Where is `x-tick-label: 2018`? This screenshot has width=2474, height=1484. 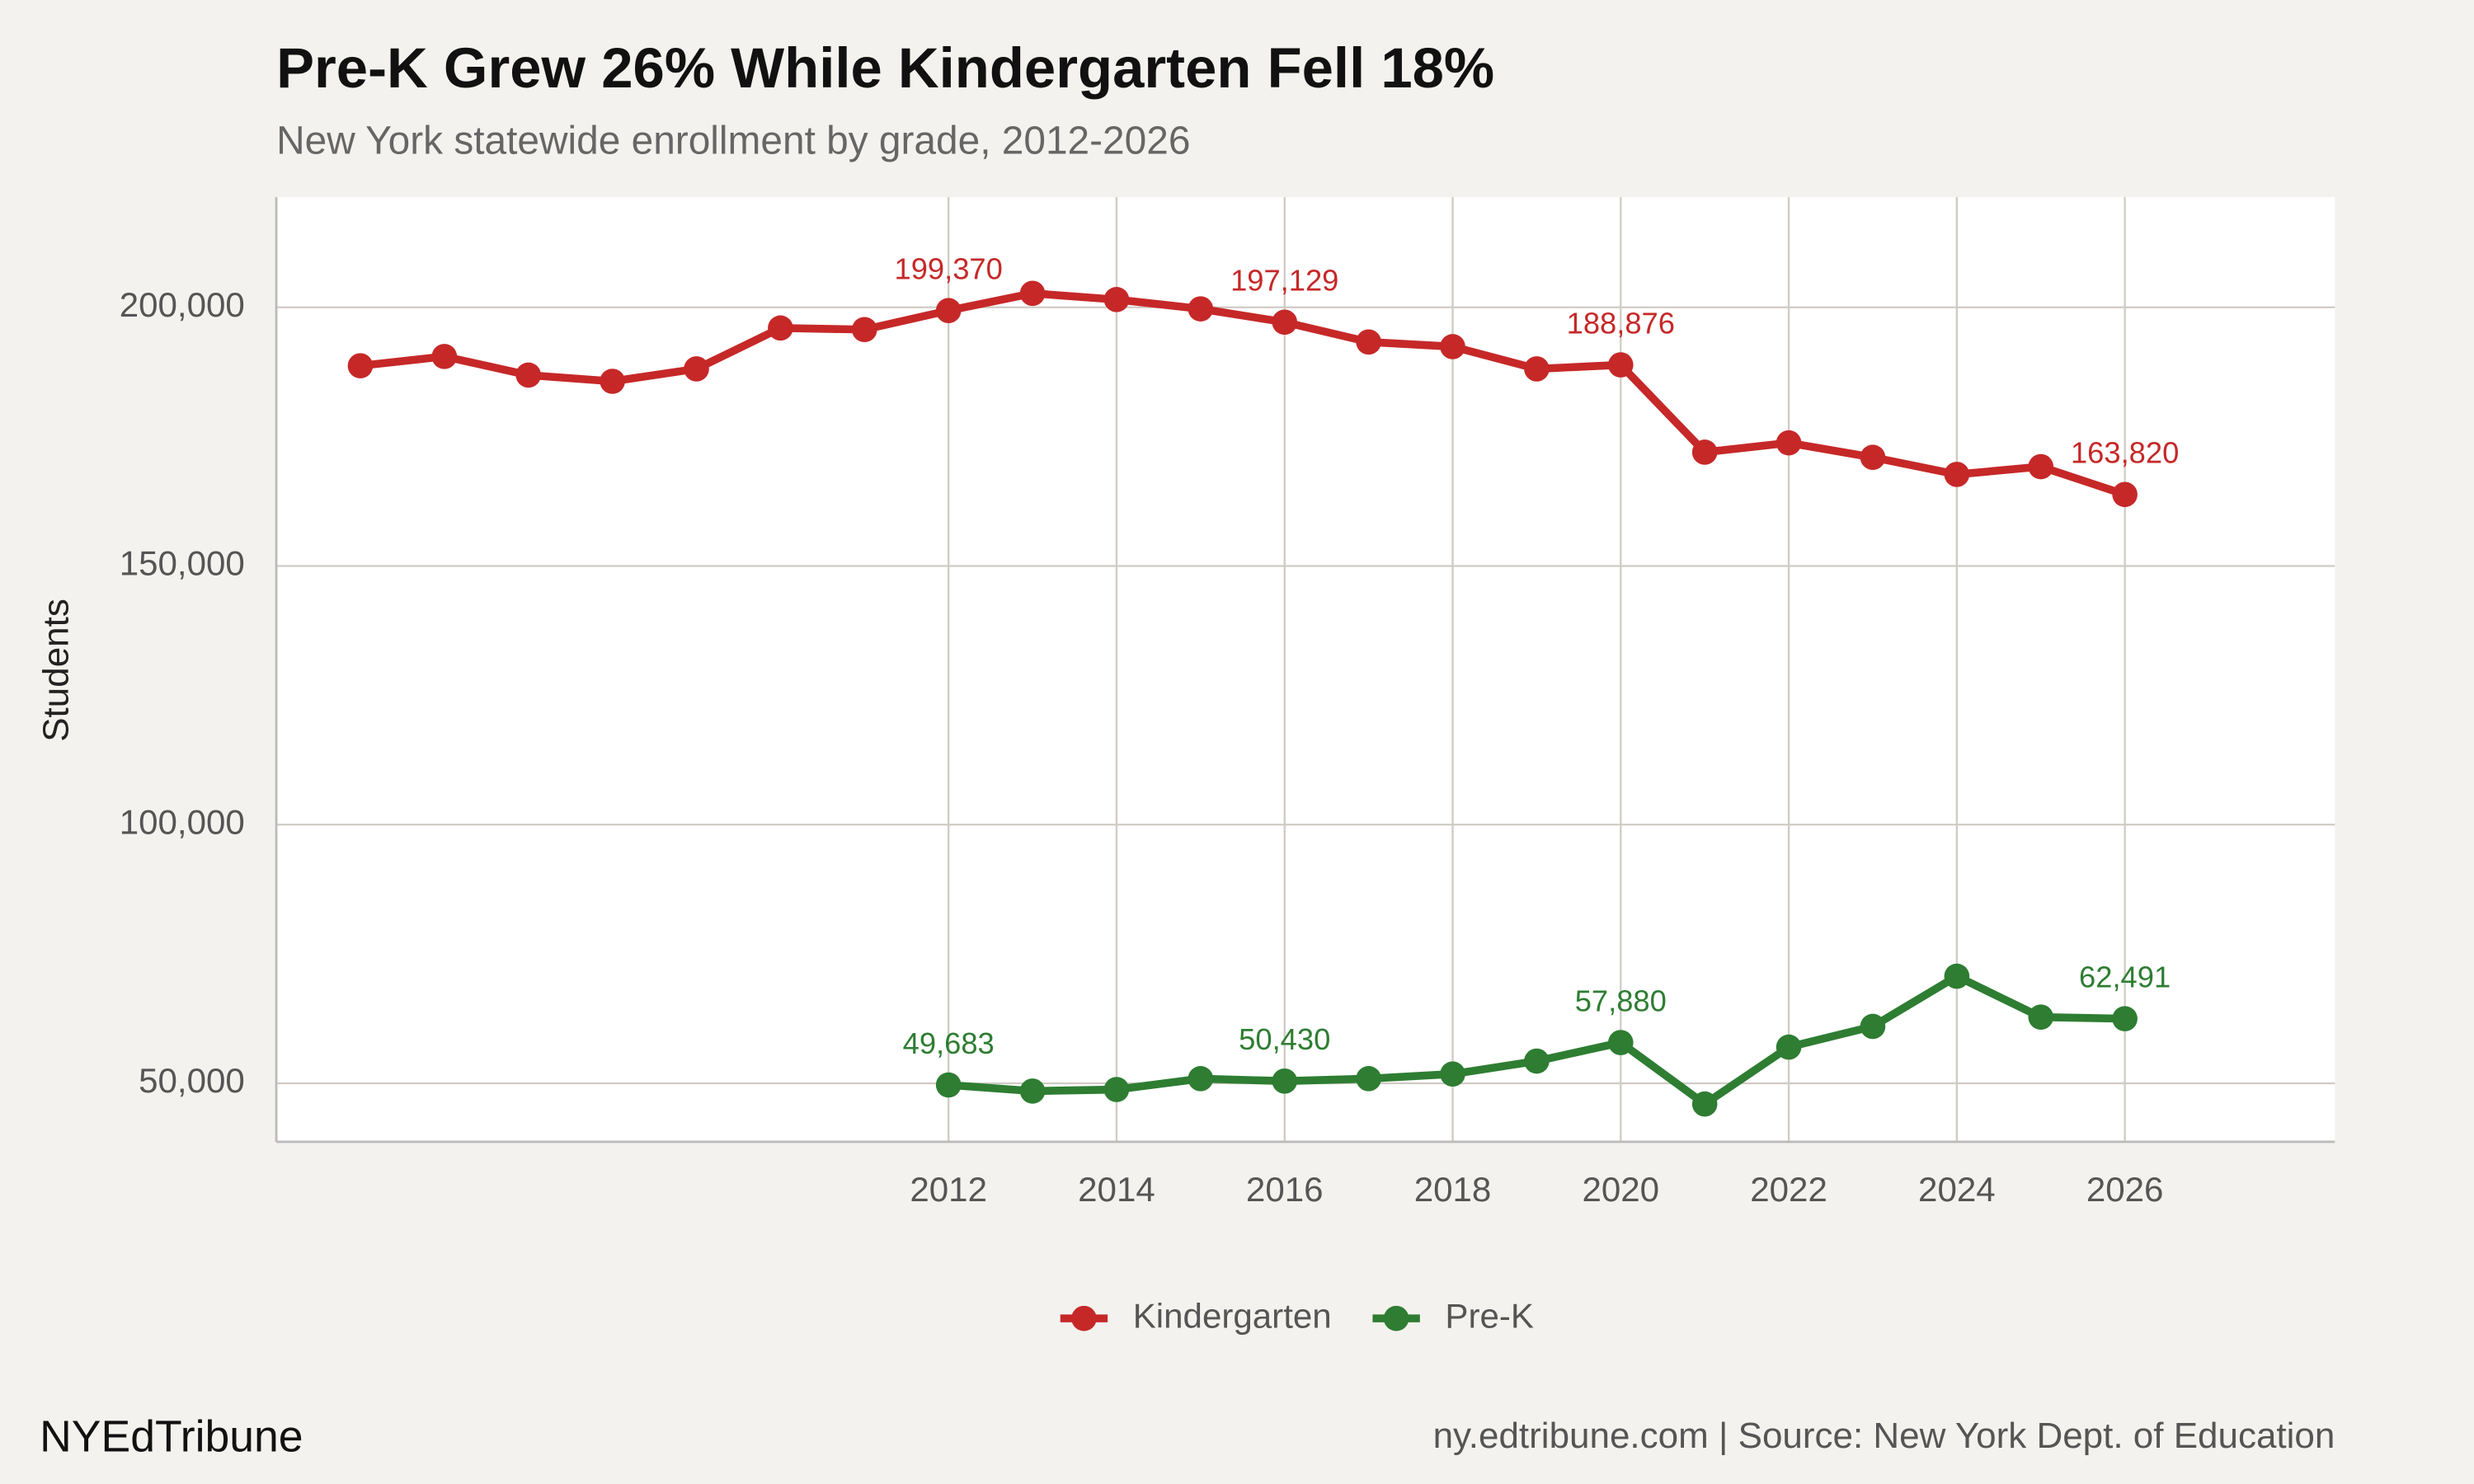
x-tick-label: 2018 is located at coordinates (1453, 1189).